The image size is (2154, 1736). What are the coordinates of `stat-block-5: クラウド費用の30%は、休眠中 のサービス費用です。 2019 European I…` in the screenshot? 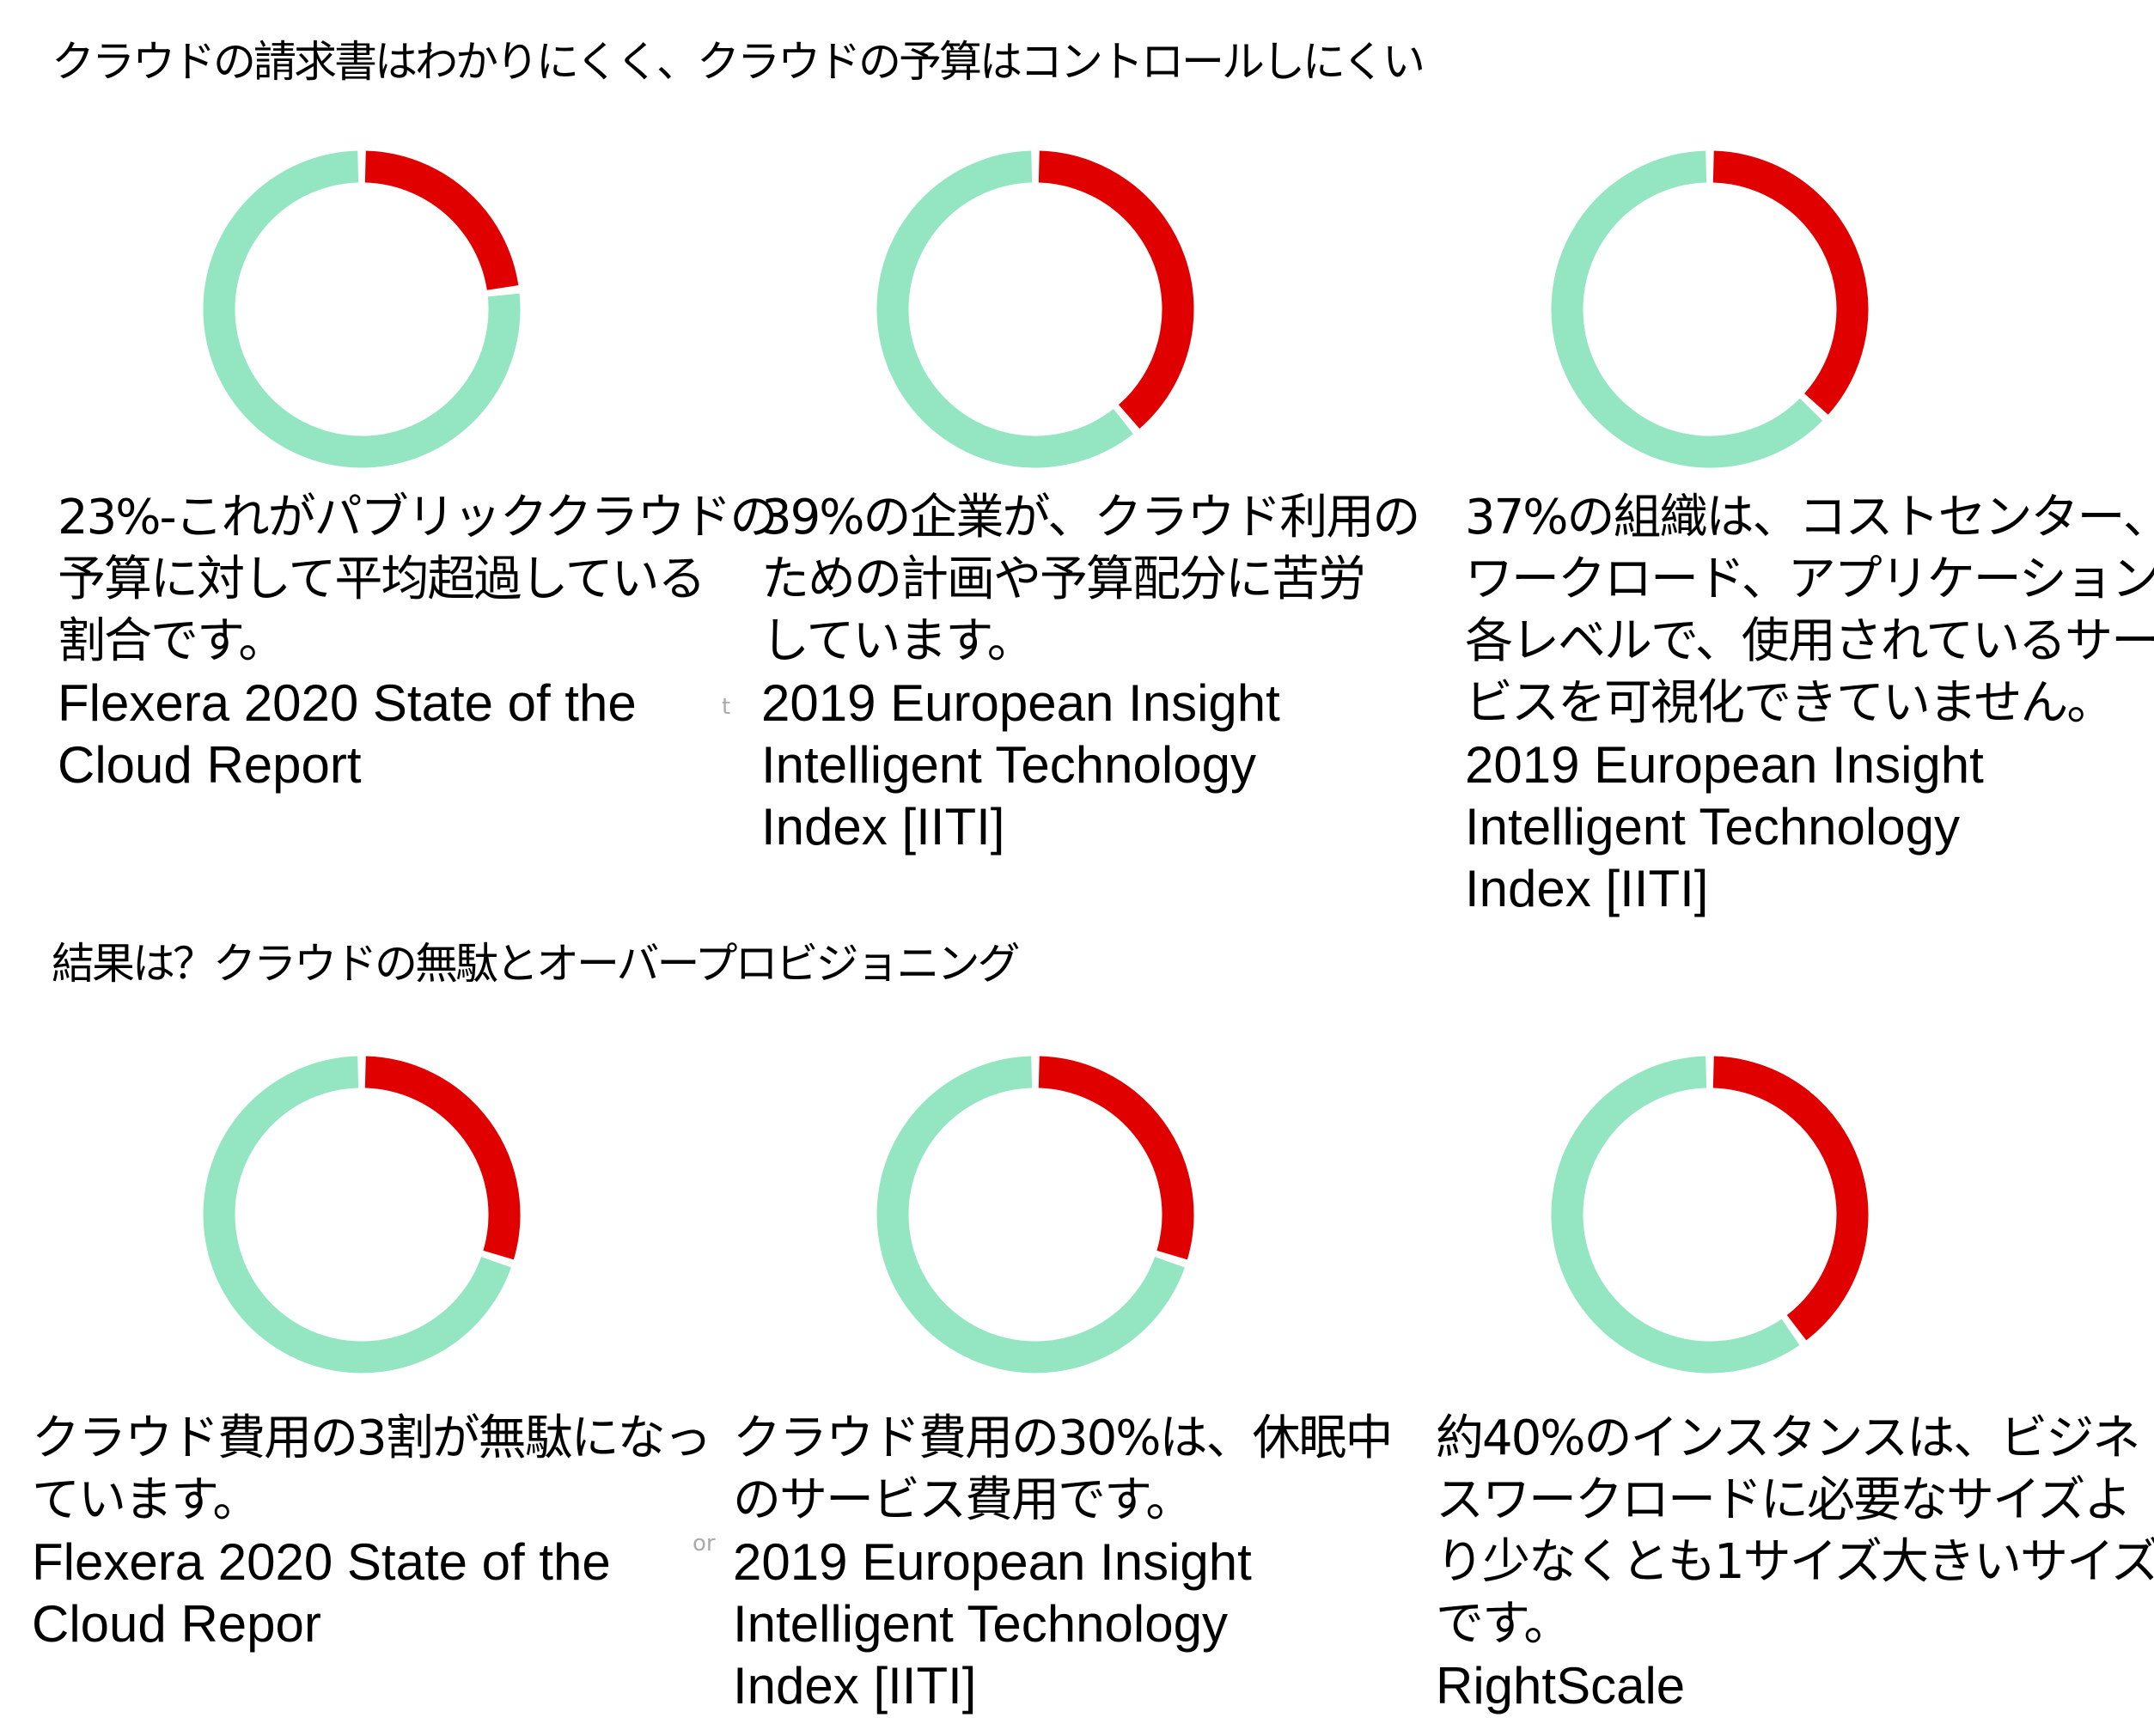 It's located at (1063, 1562).